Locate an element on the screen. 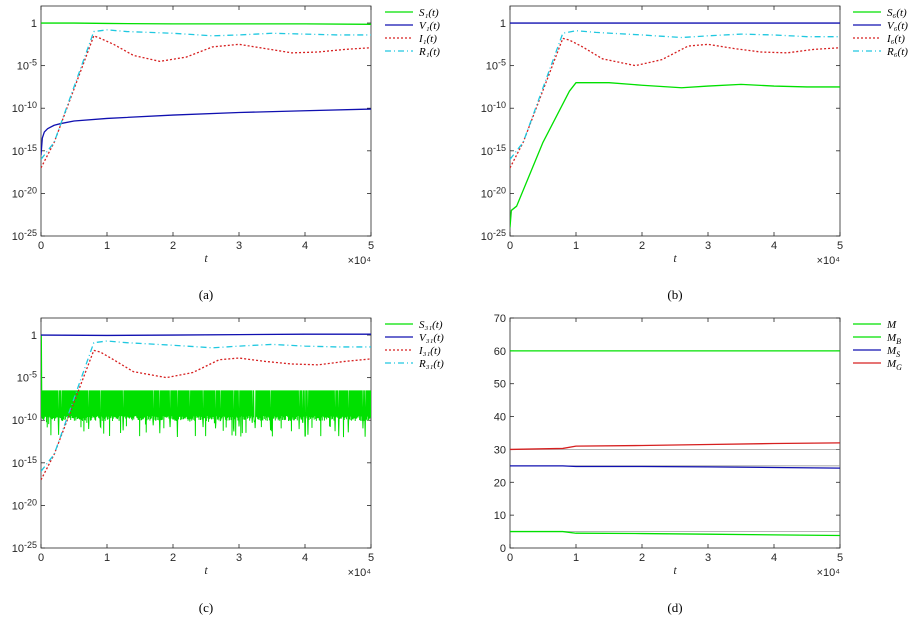  legend: S₃₁(t)V₃₁(t)I₃₁(t)R₃₁(t) is located at coordinates (414, 344).